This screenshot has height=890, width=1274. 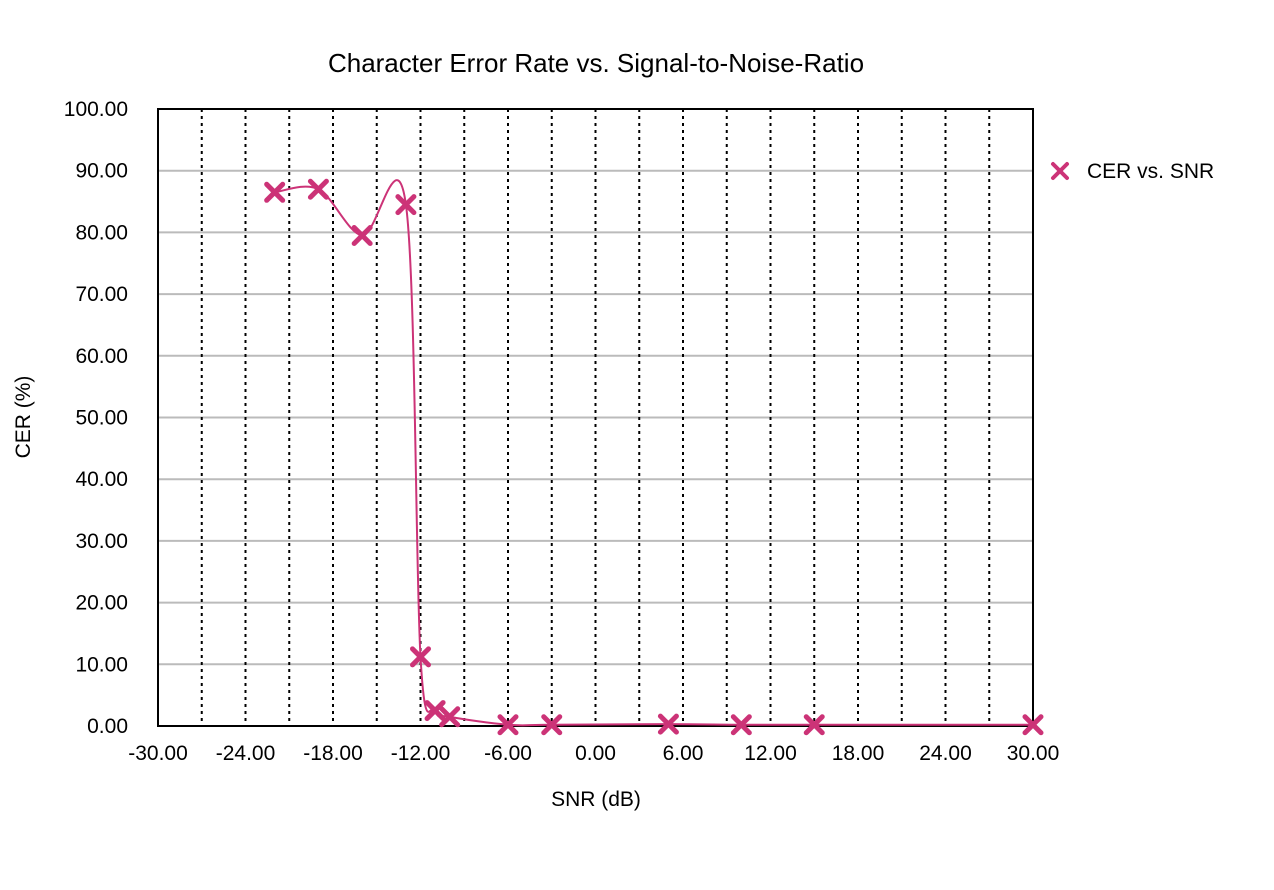 What do you see at coordinates (107, 726) in the screenshot?
I see `y-tick-label: 0.00` at bounding box center [107, 726].